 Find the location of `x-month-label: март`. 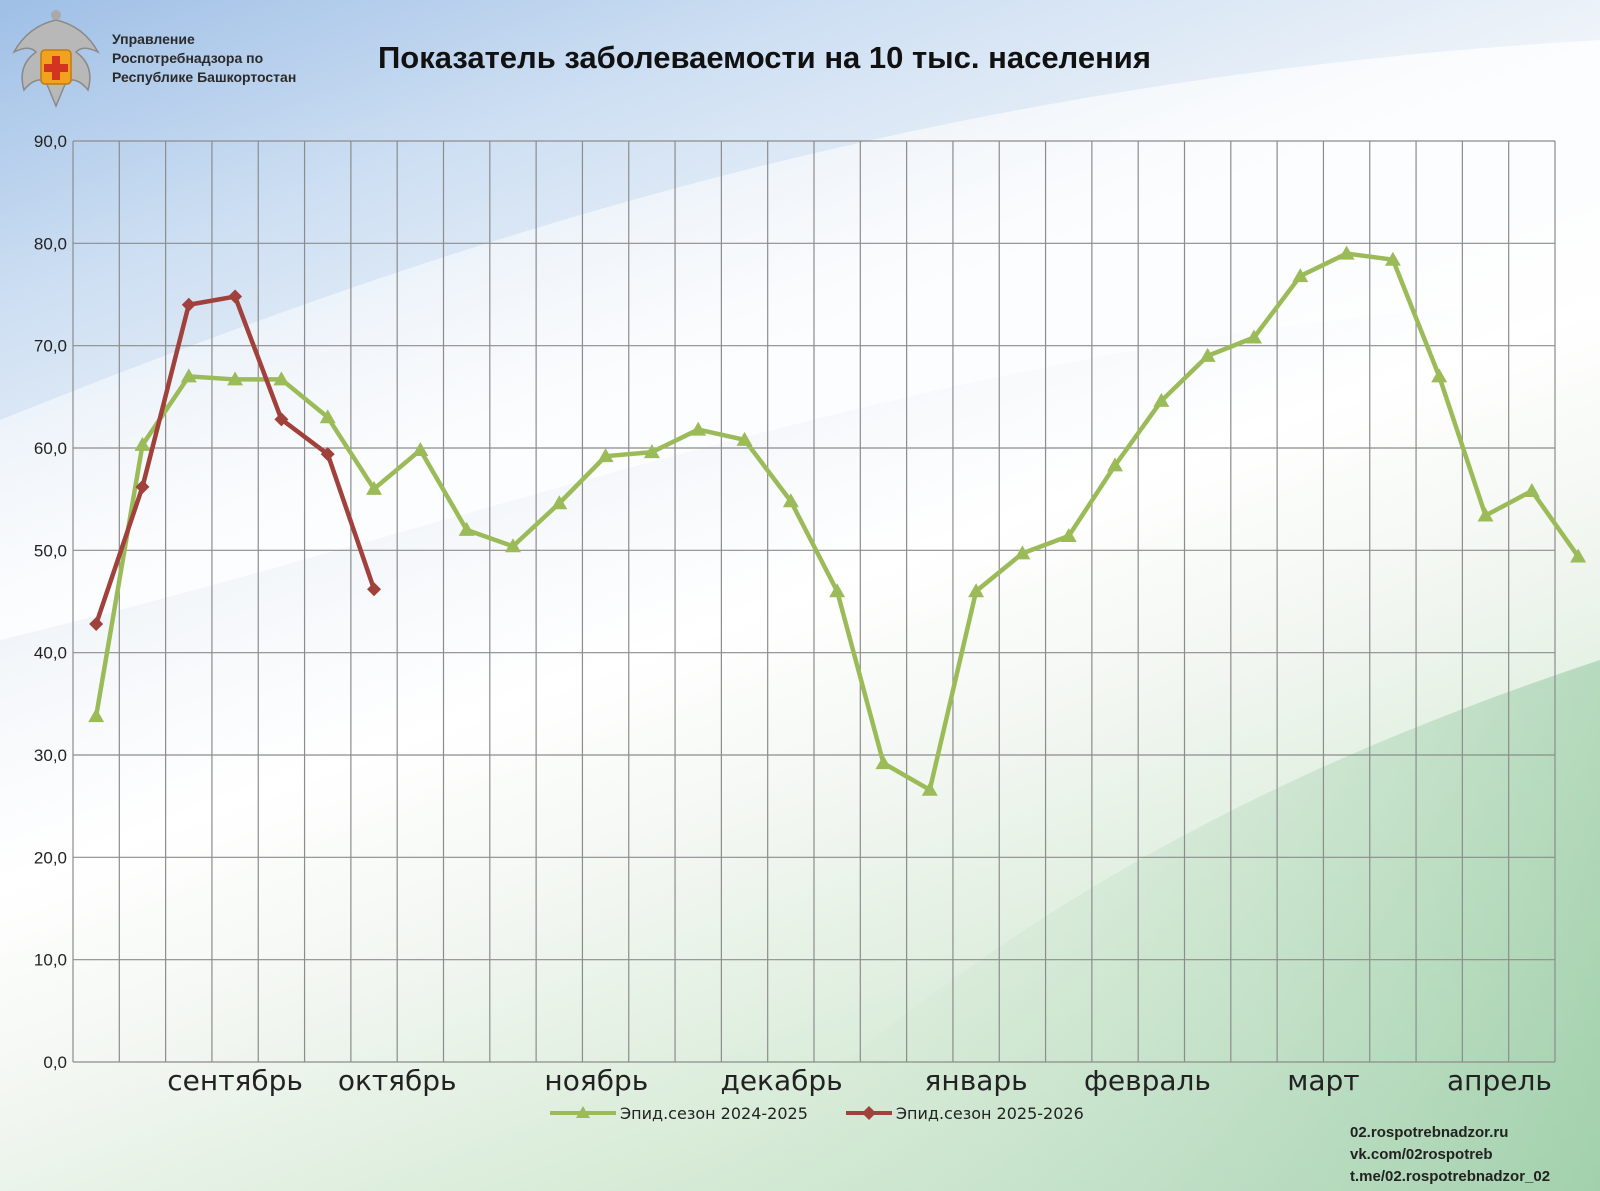

x-month-label: март is located at coordinates (1323, 1080).